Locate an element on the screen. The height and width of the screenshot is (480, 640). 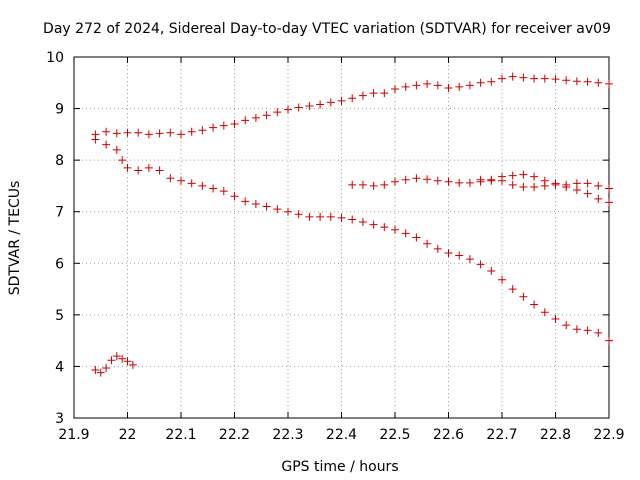
x-tick-label: 22.2 is located at coordinates (234, 435).